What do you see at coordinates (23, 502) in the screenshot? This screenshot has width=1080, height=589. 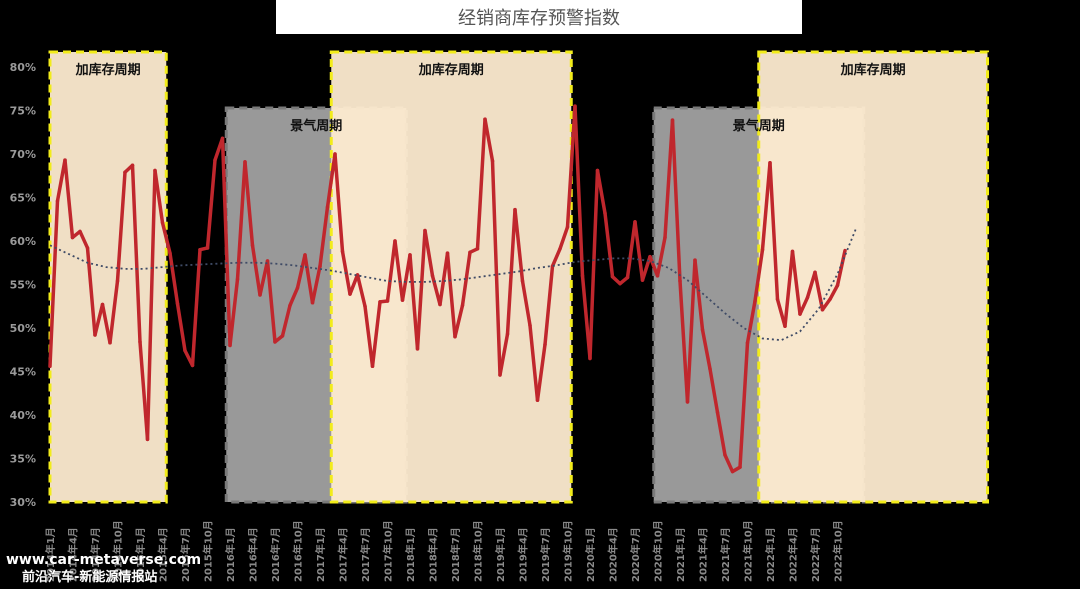 I see `y-tick-label: 30%` at bounding box center [23, 502].